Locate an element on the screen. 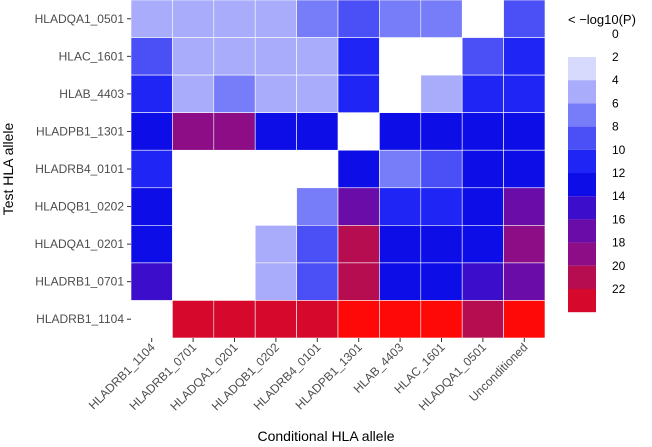  legend-label: 18 is located at coordinates (619, 243).